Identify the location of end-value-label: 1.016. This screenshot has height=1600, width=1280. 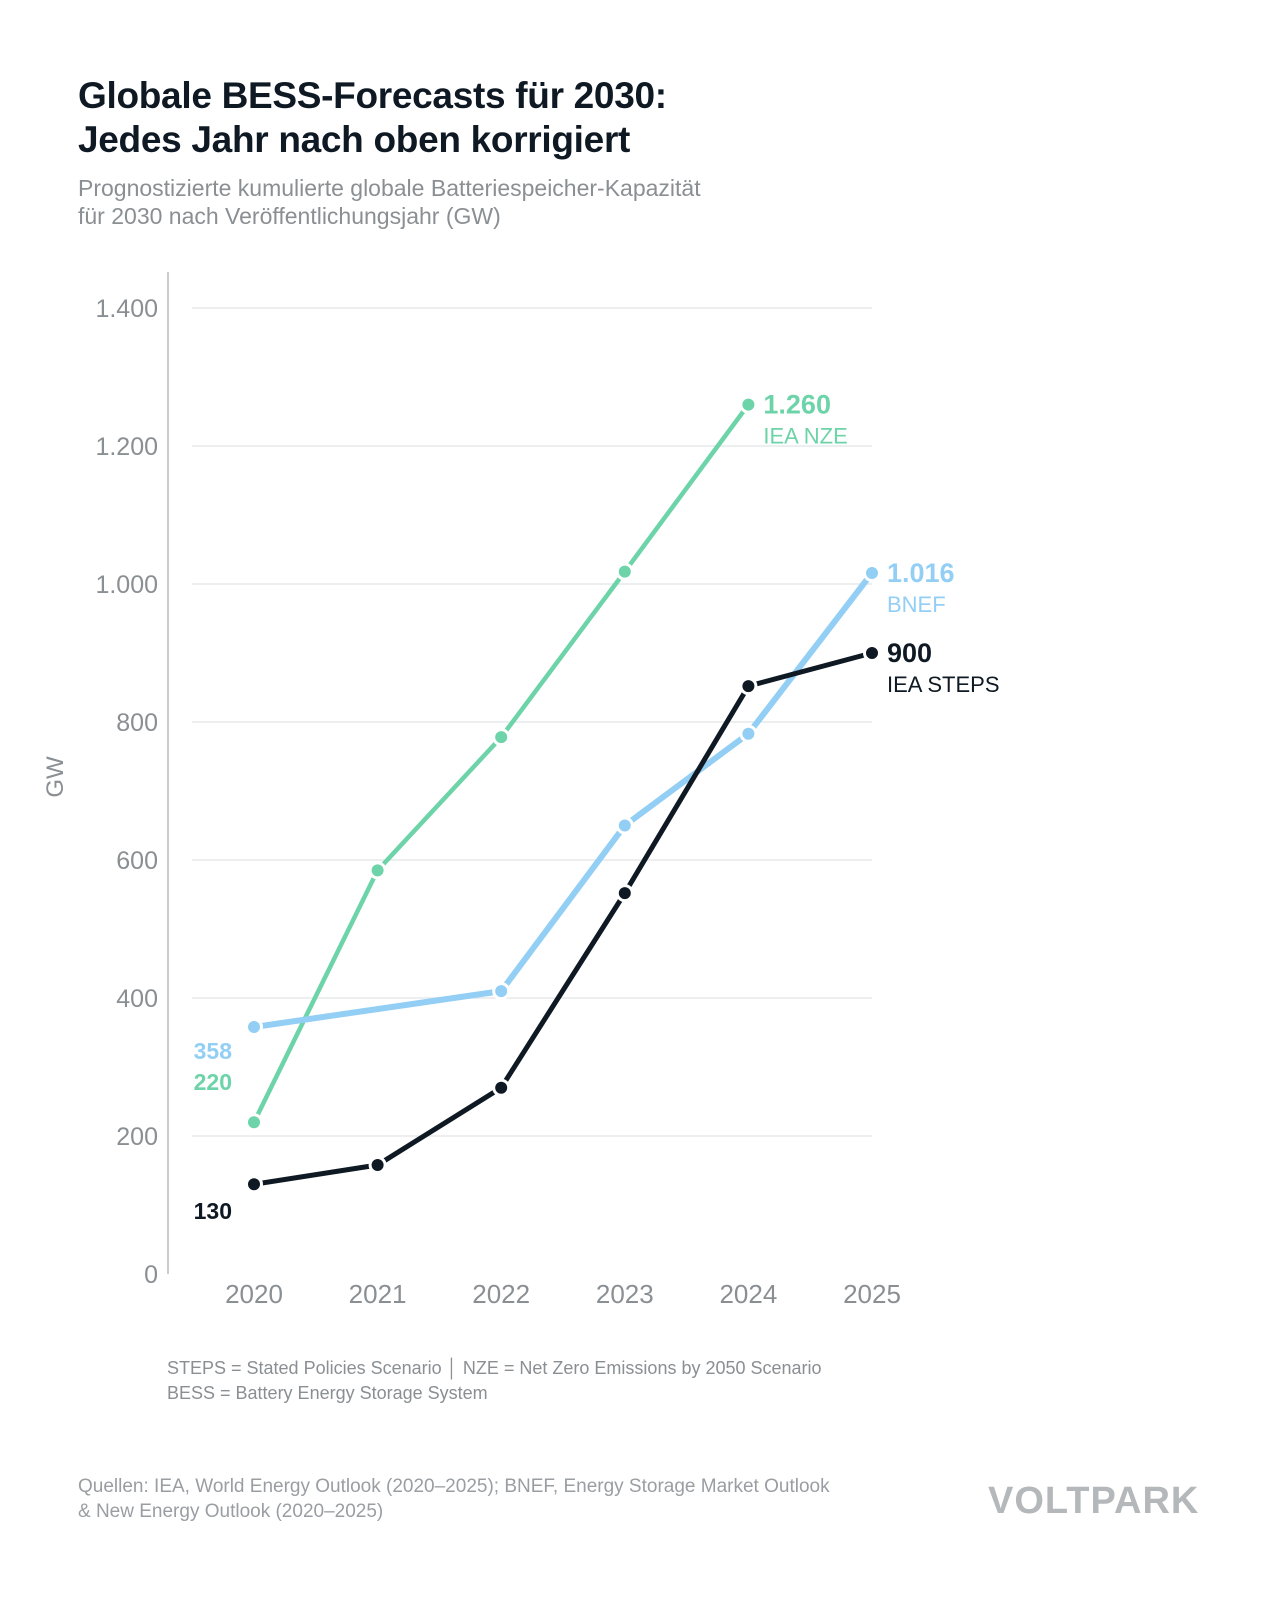
(921, 573).